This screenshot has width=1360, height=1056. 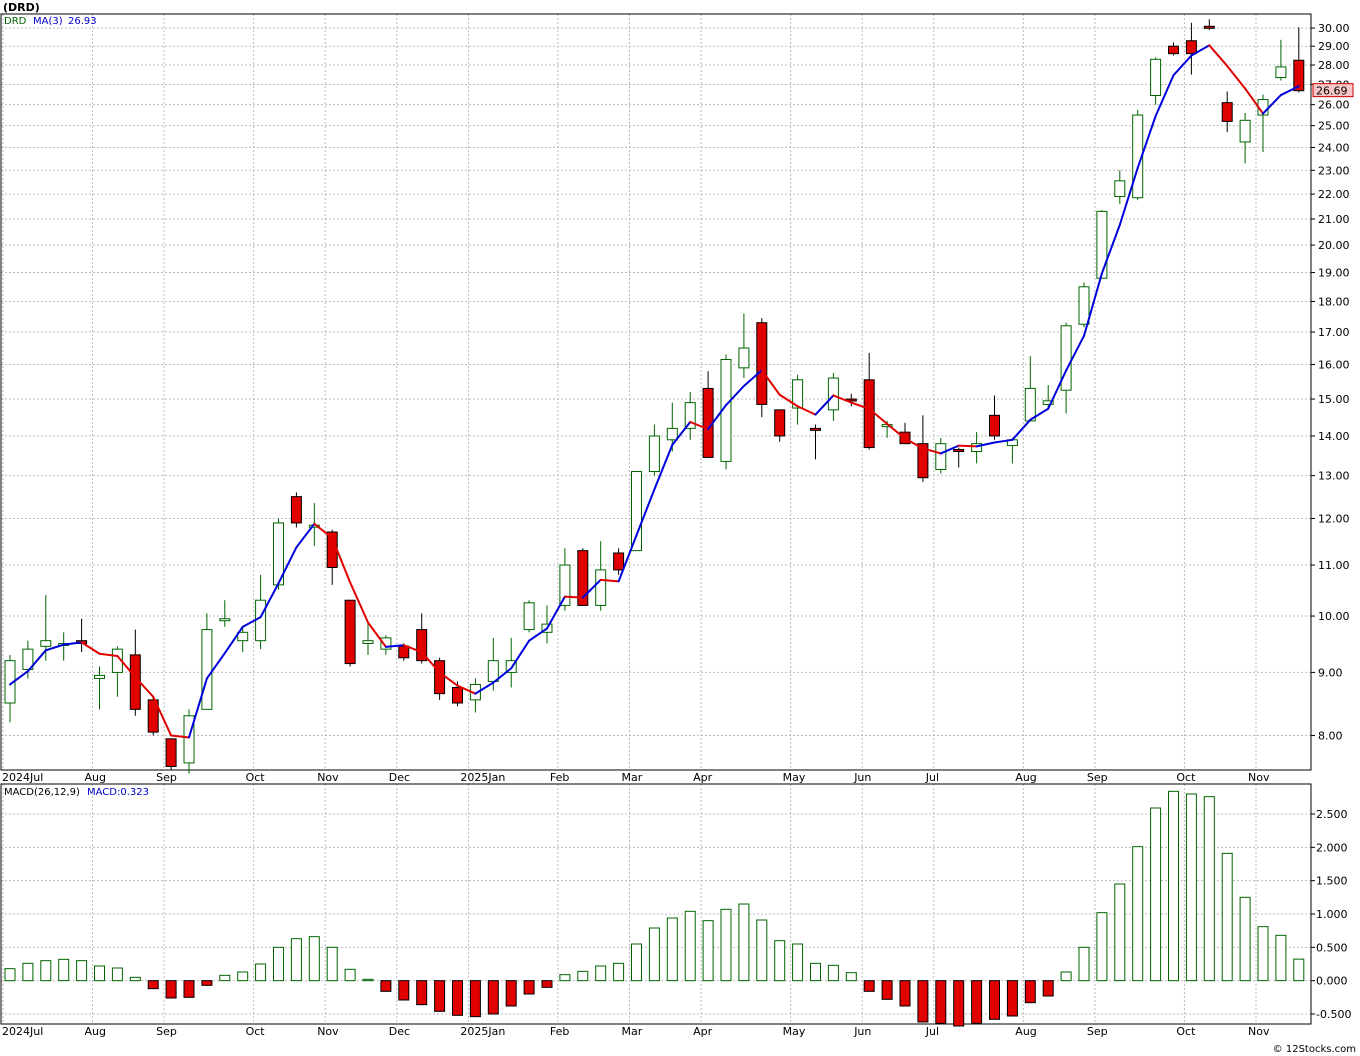 I want to click on price-tick-label: 12.00, so click(x=1334, y=518).